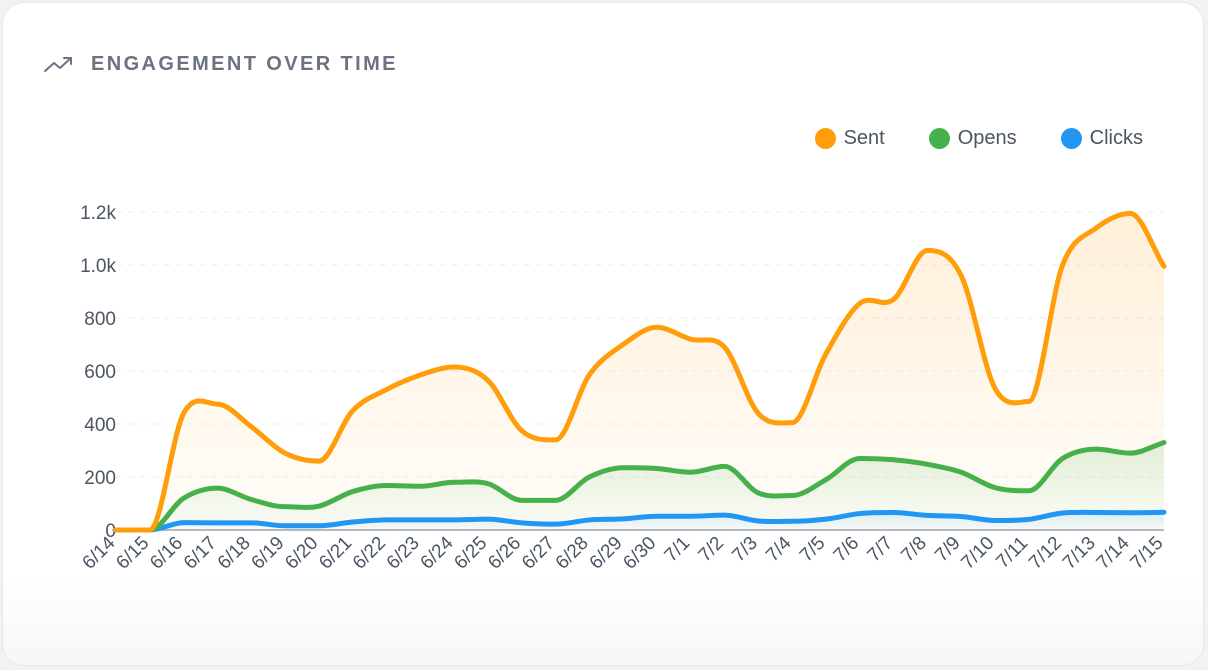 This screenshot has height=670, width=1208. I want to click on chart-title: ENGAGEMENT OVER TIME, so click(244, 63).